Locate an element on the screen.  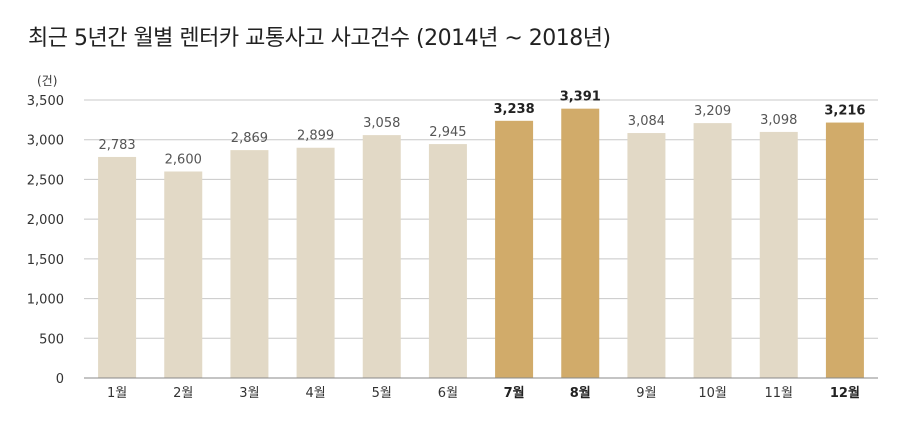
data-label: 3,391 is located at coordinates (580, 97).